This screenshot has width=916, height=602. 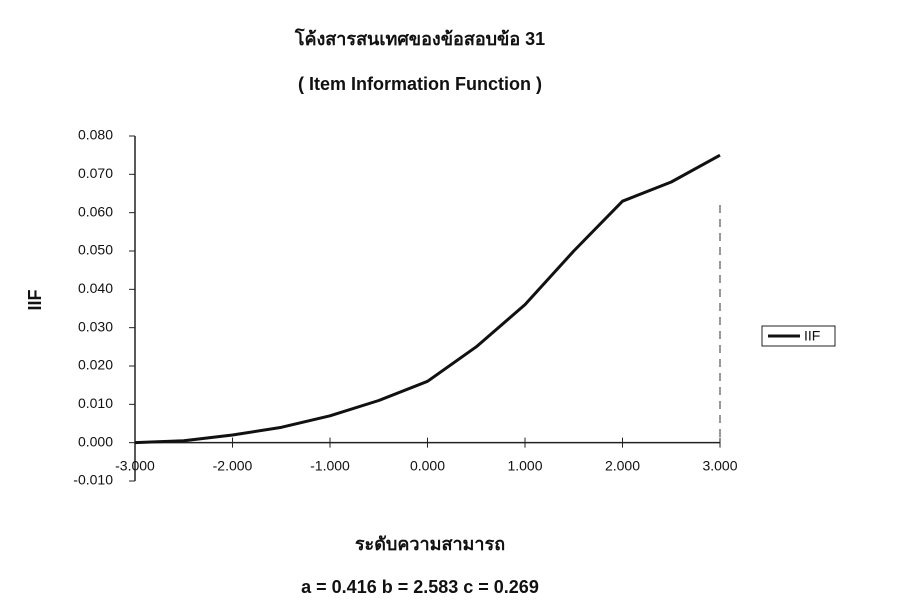 I want to click on chart-subtitle: ( Item Information Function ), so click(x=420, y=84).